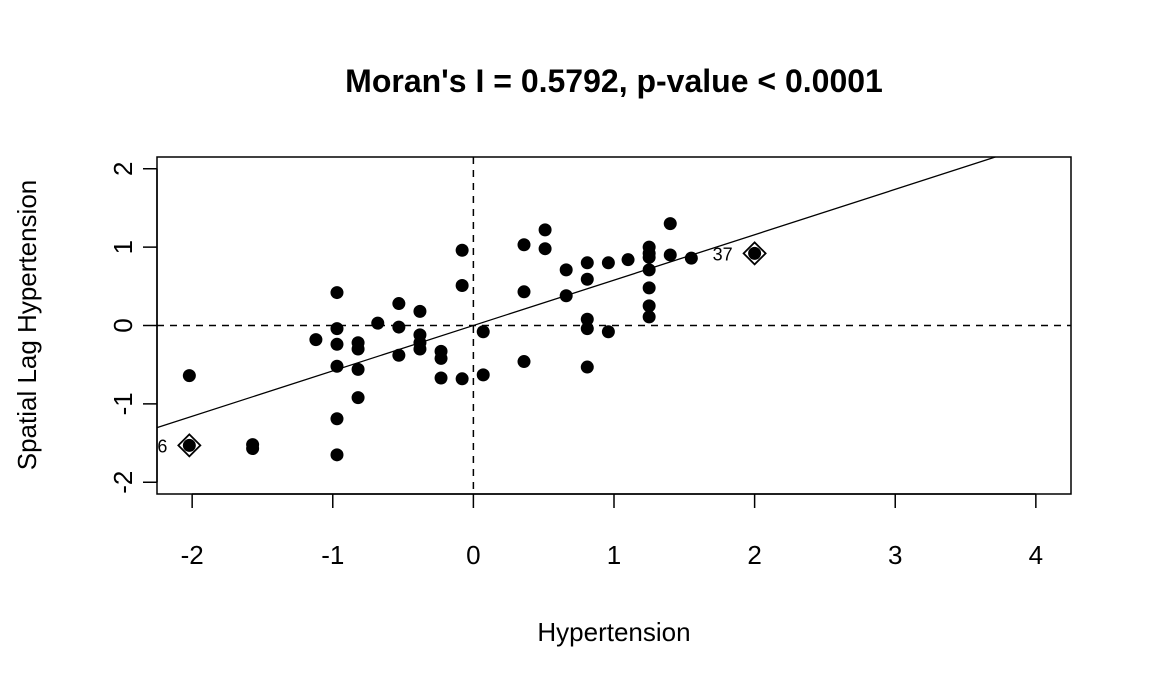 The width and height of the screenshot is (1152, 691). What do you see at coordinates (1036, 555) in the screenshot?
I see `x-tick-label: 4` at bounding box center [1036, 555].